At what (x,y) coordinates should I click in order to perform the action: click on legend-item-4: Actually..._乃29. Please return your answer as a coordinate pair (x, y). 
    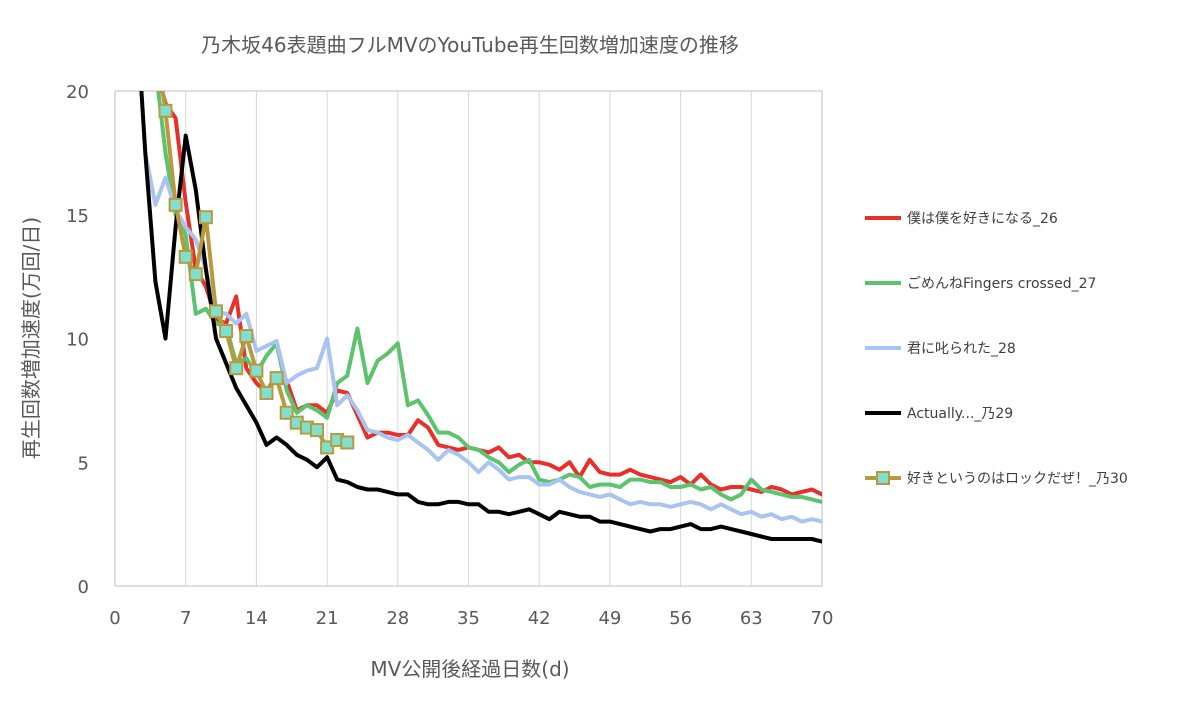
    Looking at the image, I should click on (939, 414).